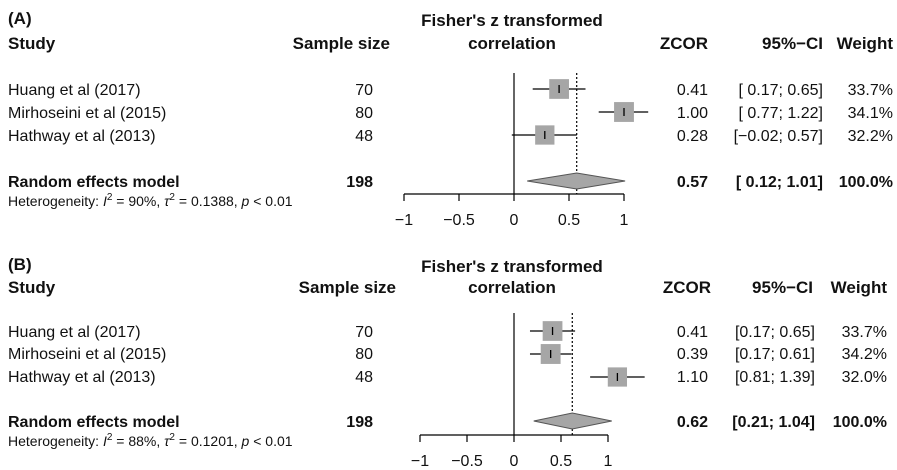 The height and width of the screenshot is (470, 897). I want to click on pooled-ci: [0.21; 1.04], so click(773, 422).